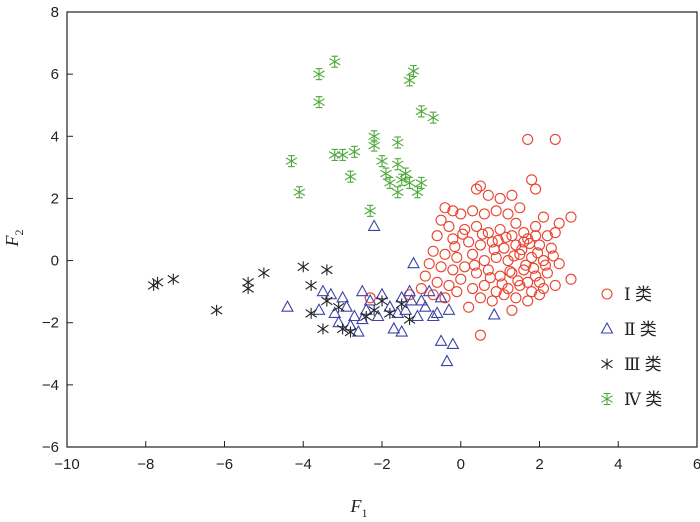  I want to click on legend-marker, so click(607, 327).